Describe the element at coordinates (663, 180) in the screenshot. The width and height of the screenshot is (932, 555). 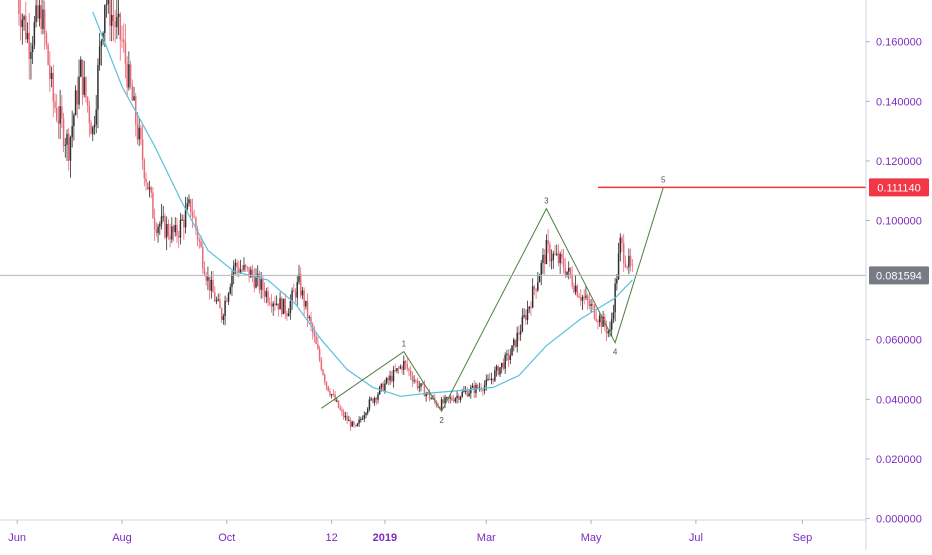
I see `wave-label-5: 5` at that location.